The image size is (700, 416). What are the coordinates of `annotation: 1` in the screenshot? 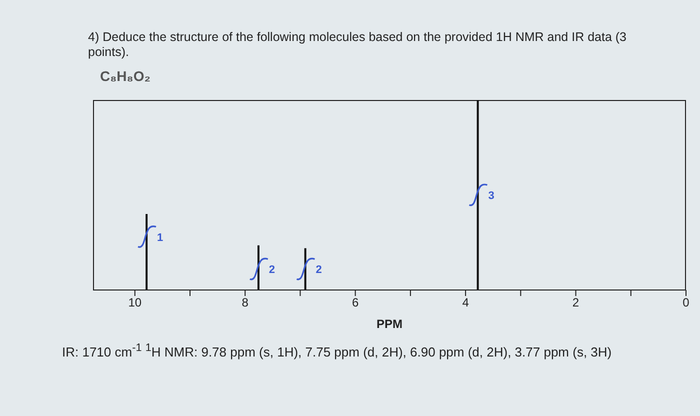 It's located at (160, 238).